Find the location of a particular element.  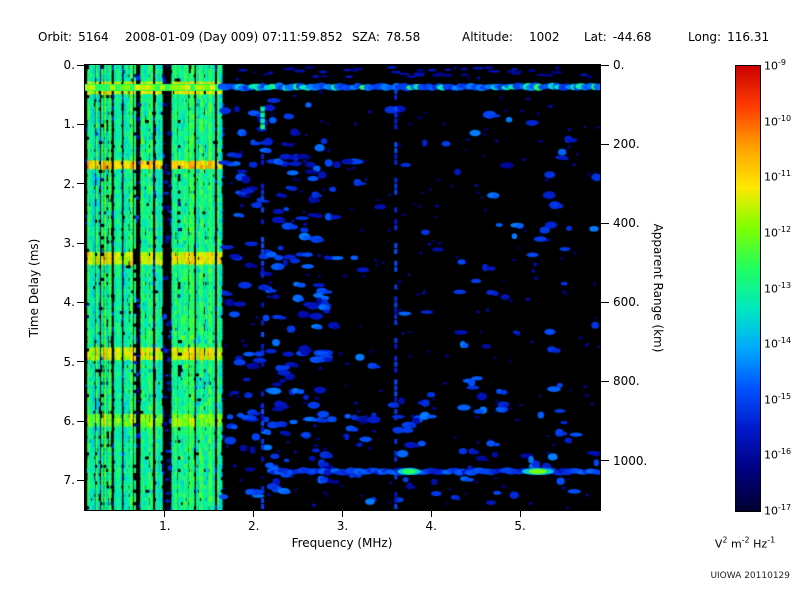

y-left-tick-label: 2. is located at coordinates (69, 183).